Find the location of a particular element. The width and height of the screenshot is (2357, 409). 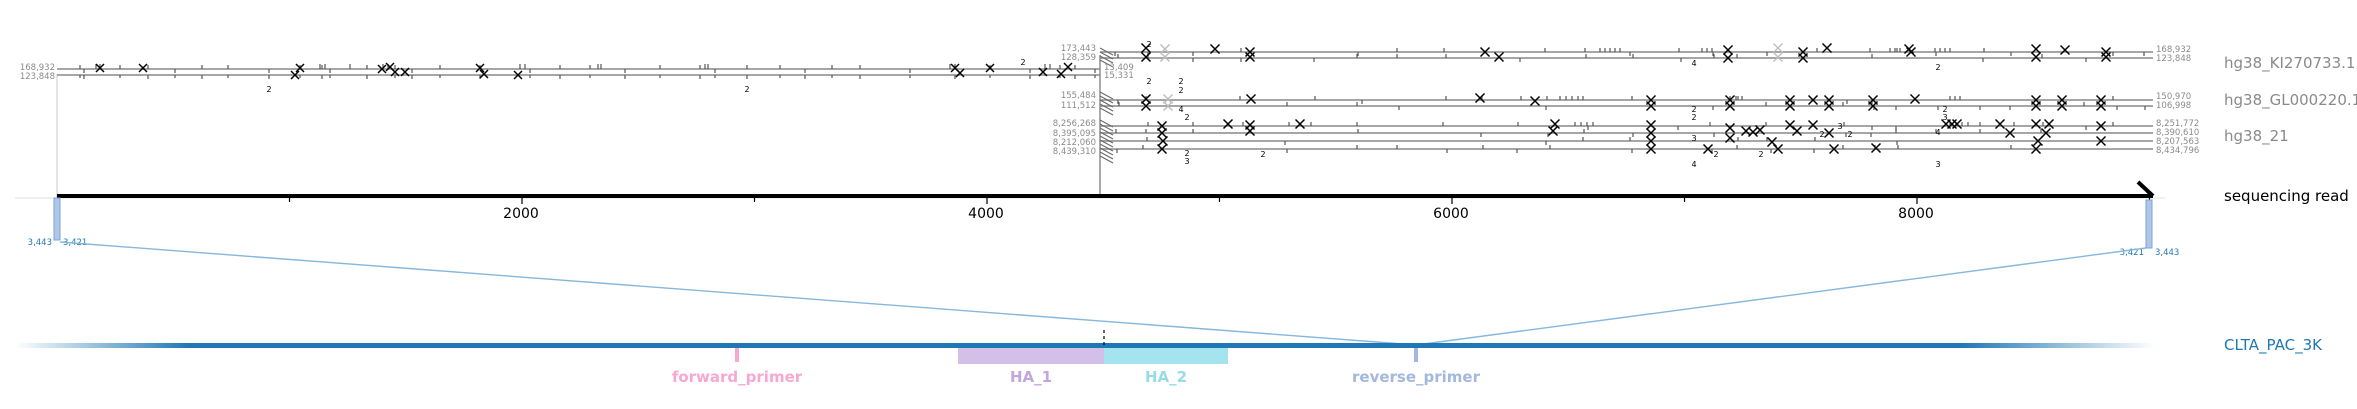

ha1-region is located at coordinates (1031, 356).